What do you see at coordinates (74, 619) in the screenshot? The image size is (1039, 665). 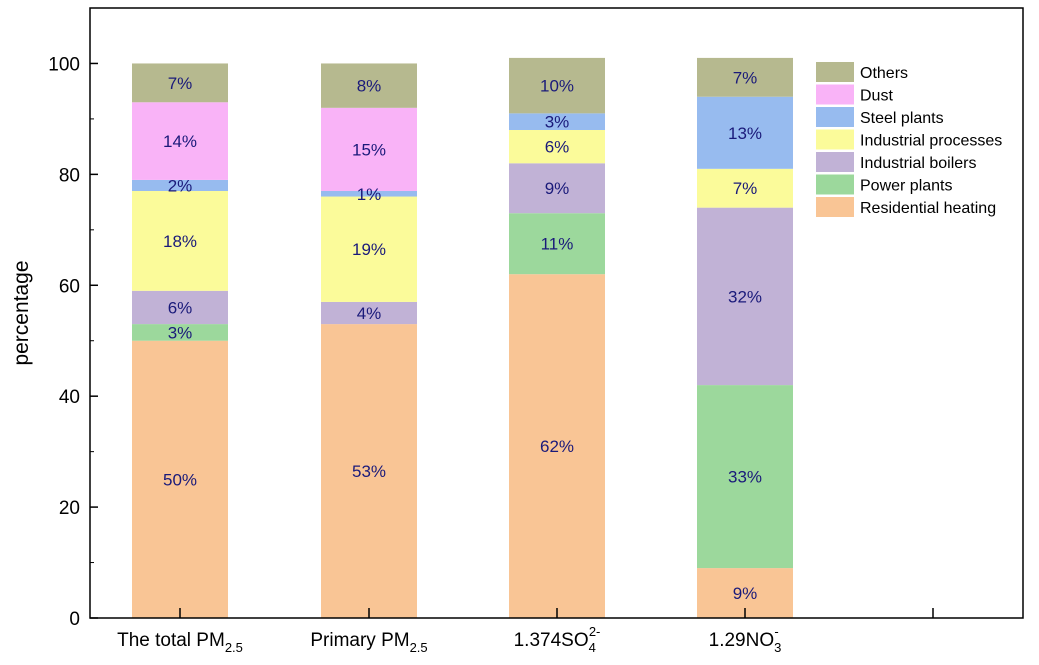 I see `y-tick-label: 0` at bounding box center [74, 619].